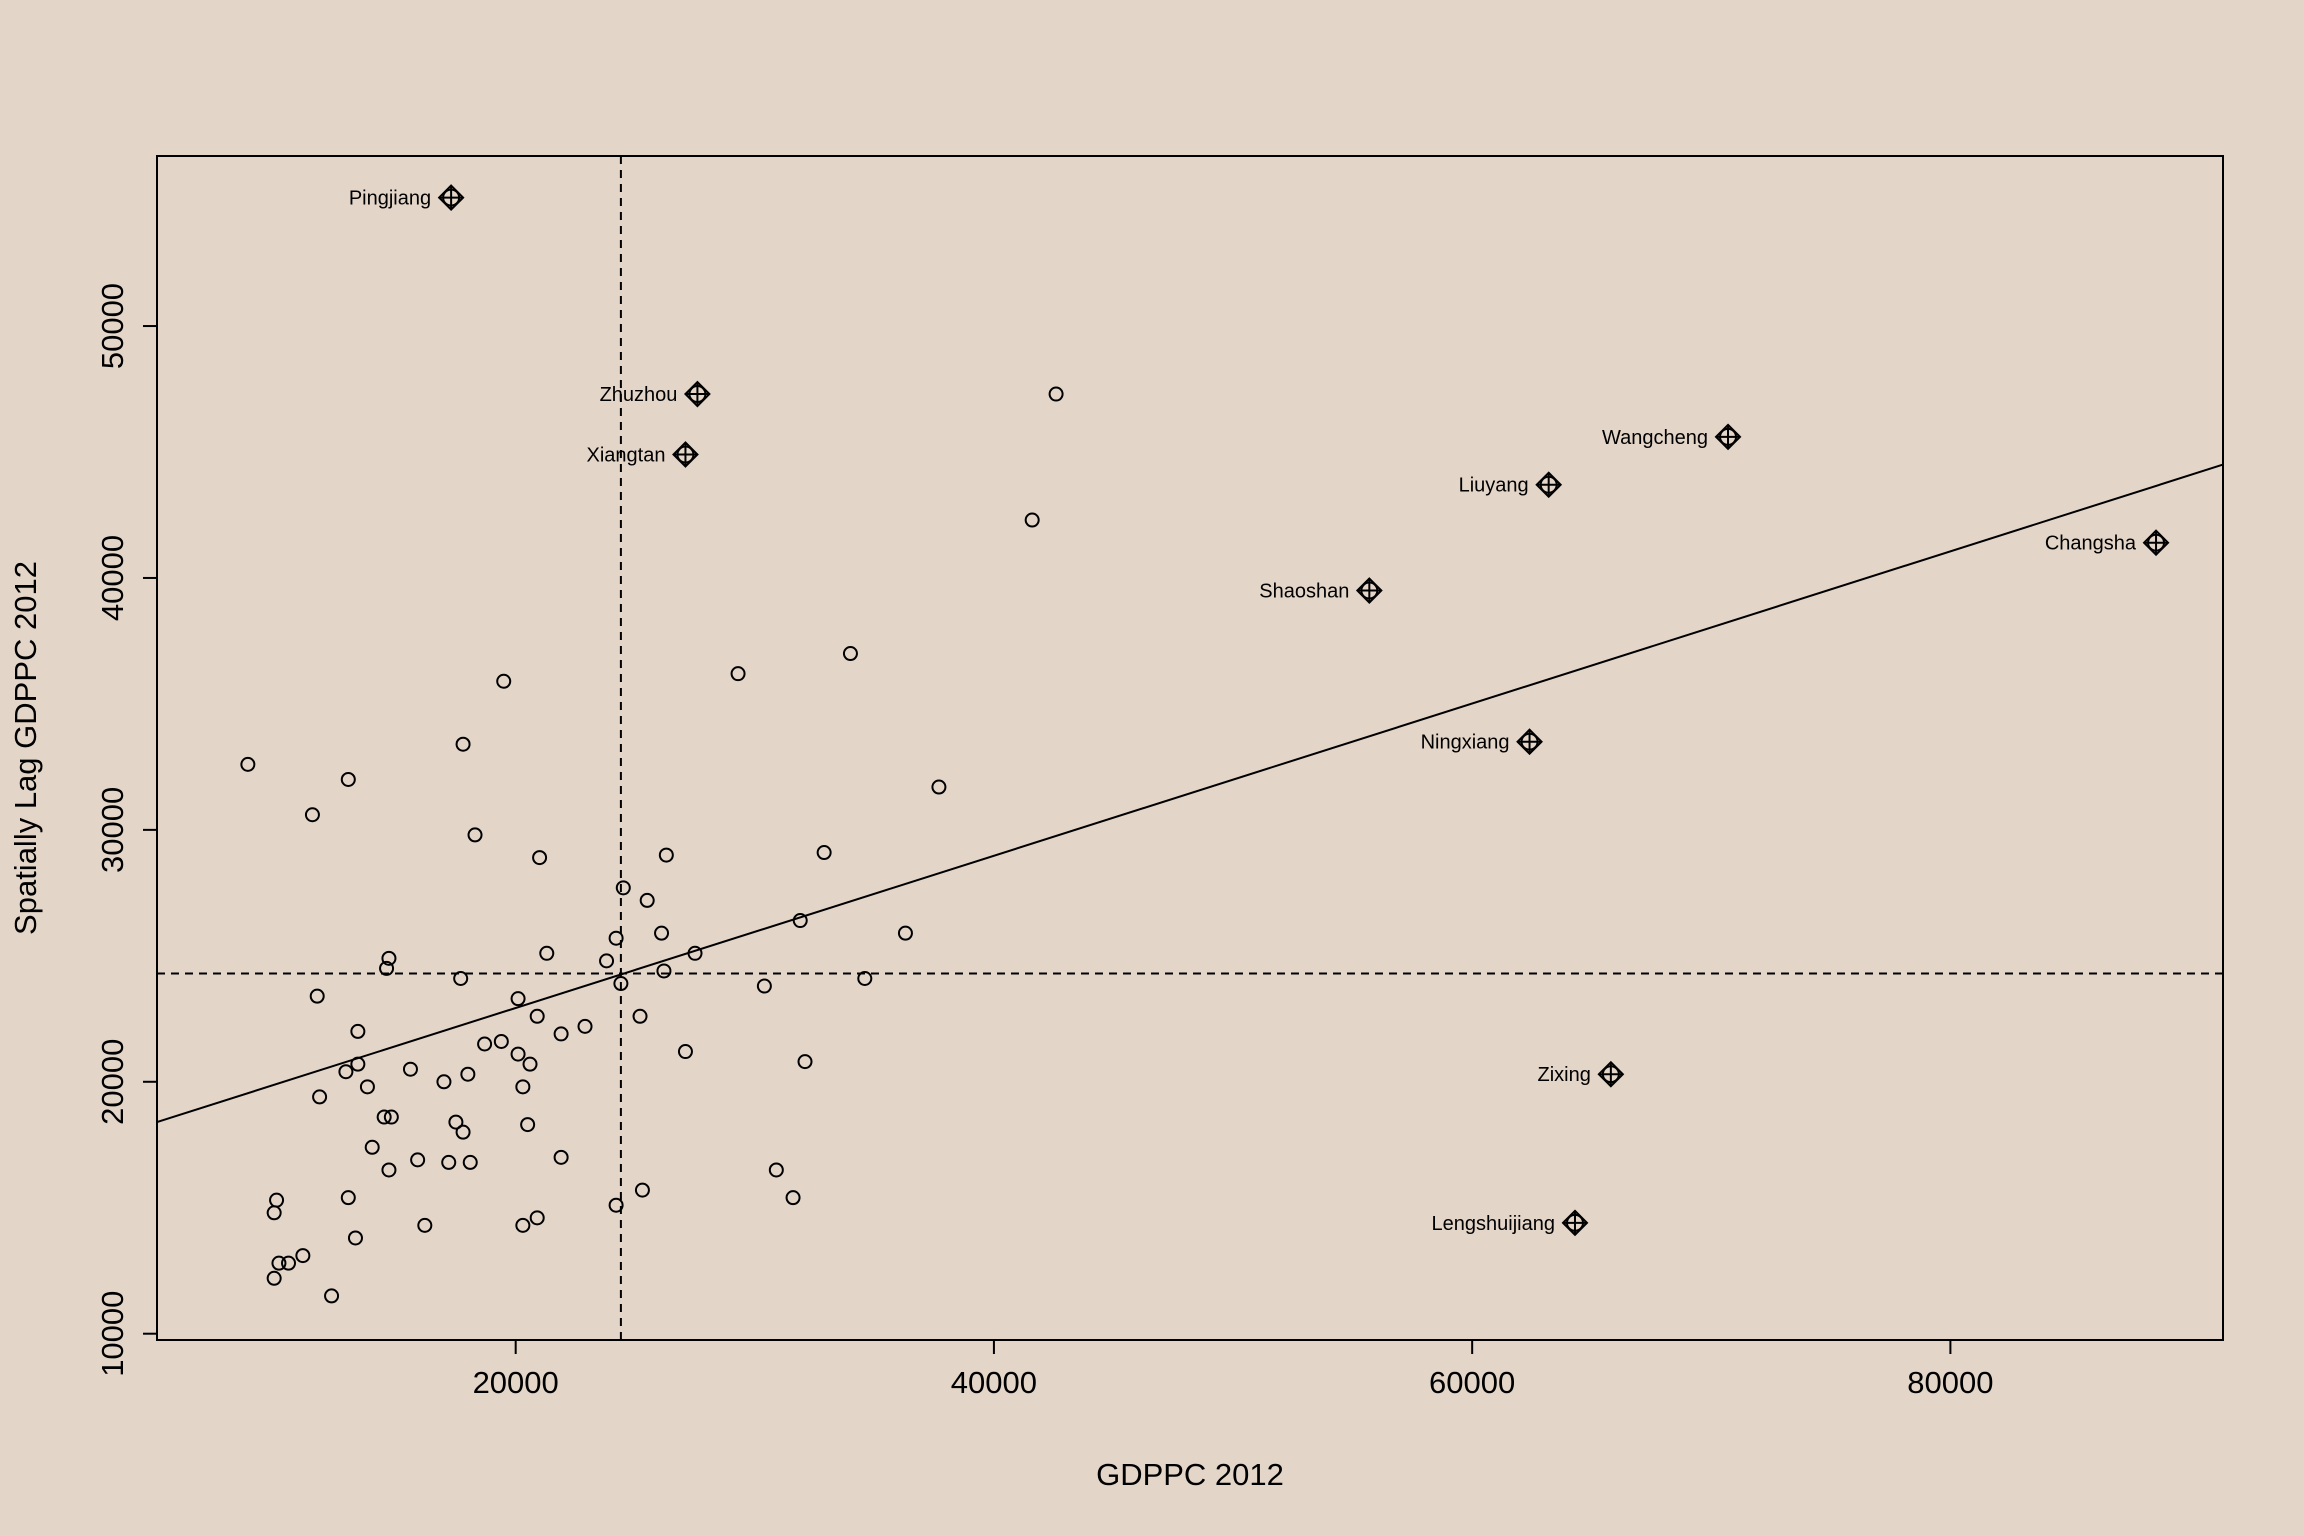 The height and width of the screenshot is (1536, 2304). I want to click on y-tick-label: 20000, so click(112, 1082).